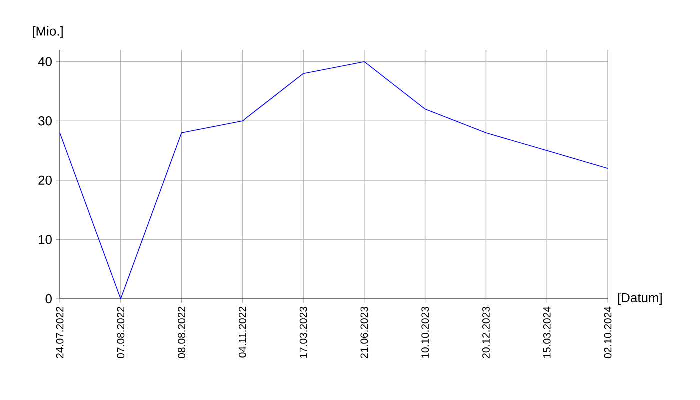  Describe the element at coordinates (45, 61) in the screenshot. I see `y-tick-label: 40` at that location.